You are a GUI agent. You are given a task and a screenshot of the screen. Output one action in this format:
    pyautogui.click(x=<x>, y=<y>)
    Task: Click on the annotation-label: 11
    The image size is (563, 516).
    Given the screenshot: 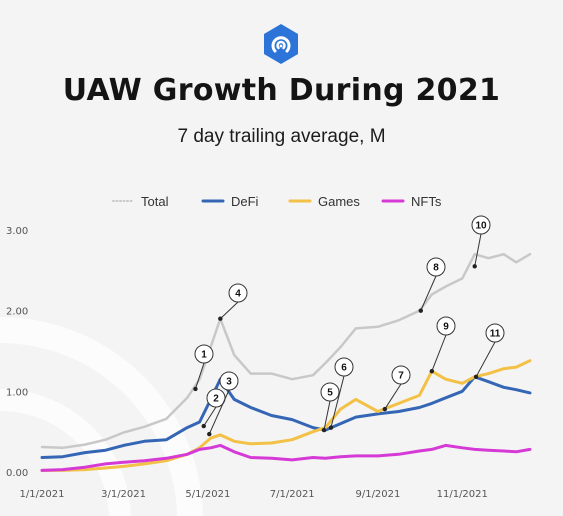 What is the action you would take?
    pyautogui.click(x=495, y=334)
    